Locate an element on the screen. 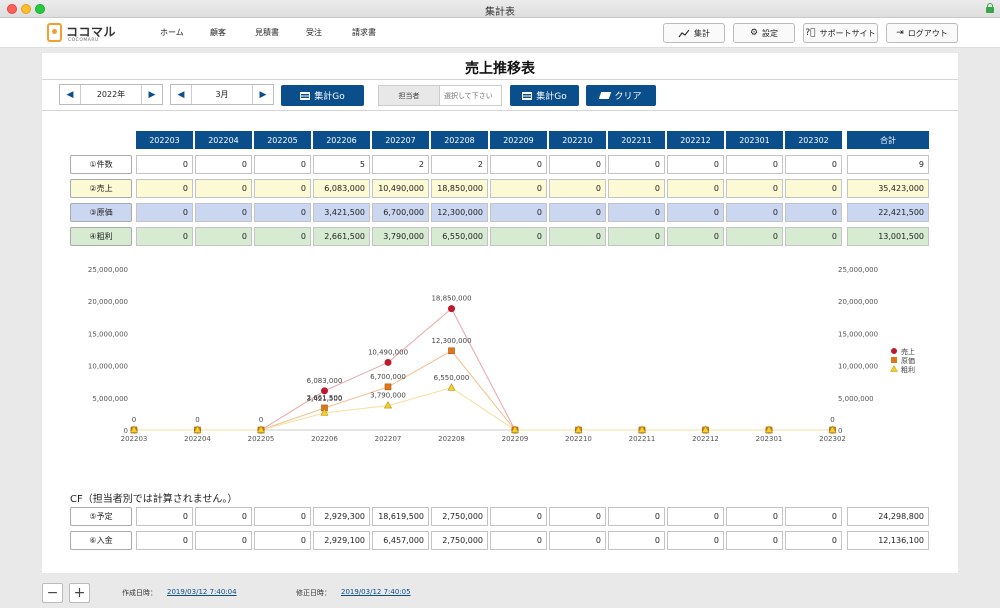  point-cost is located at coordinates (451, 351).